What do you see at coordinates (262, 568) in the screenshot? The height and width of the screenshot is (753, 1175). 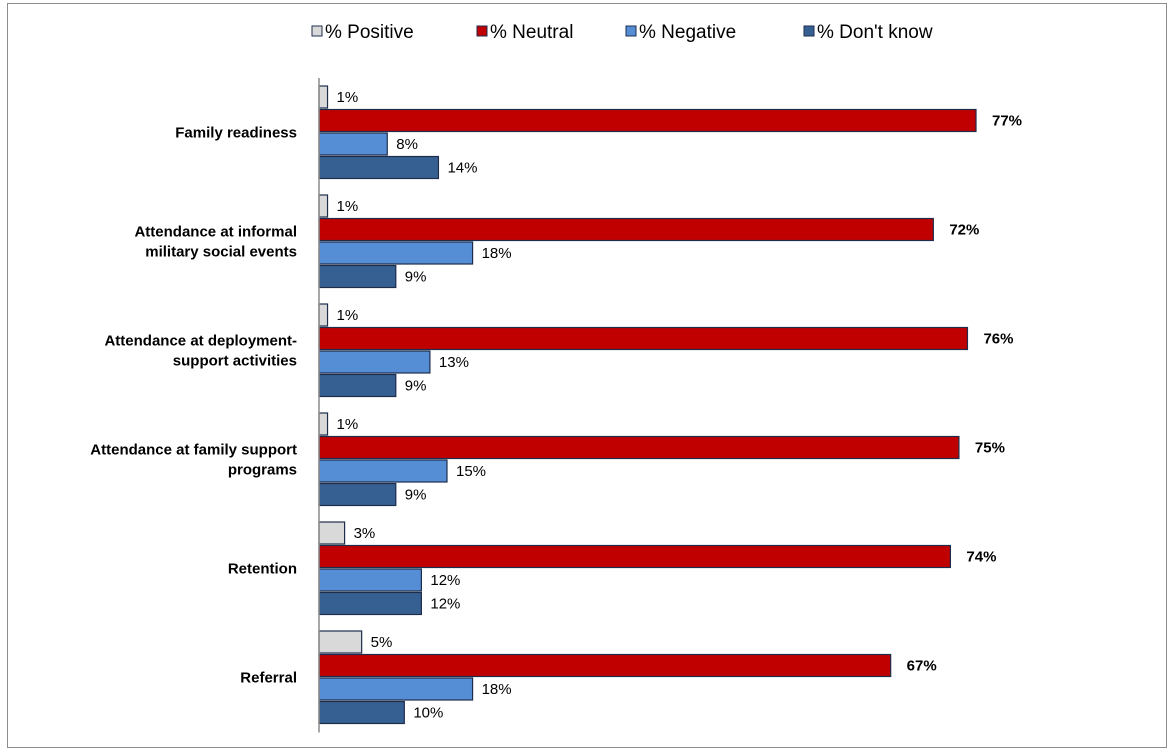 I see `category-label-5: Retention` at bounding box center [262, 568].